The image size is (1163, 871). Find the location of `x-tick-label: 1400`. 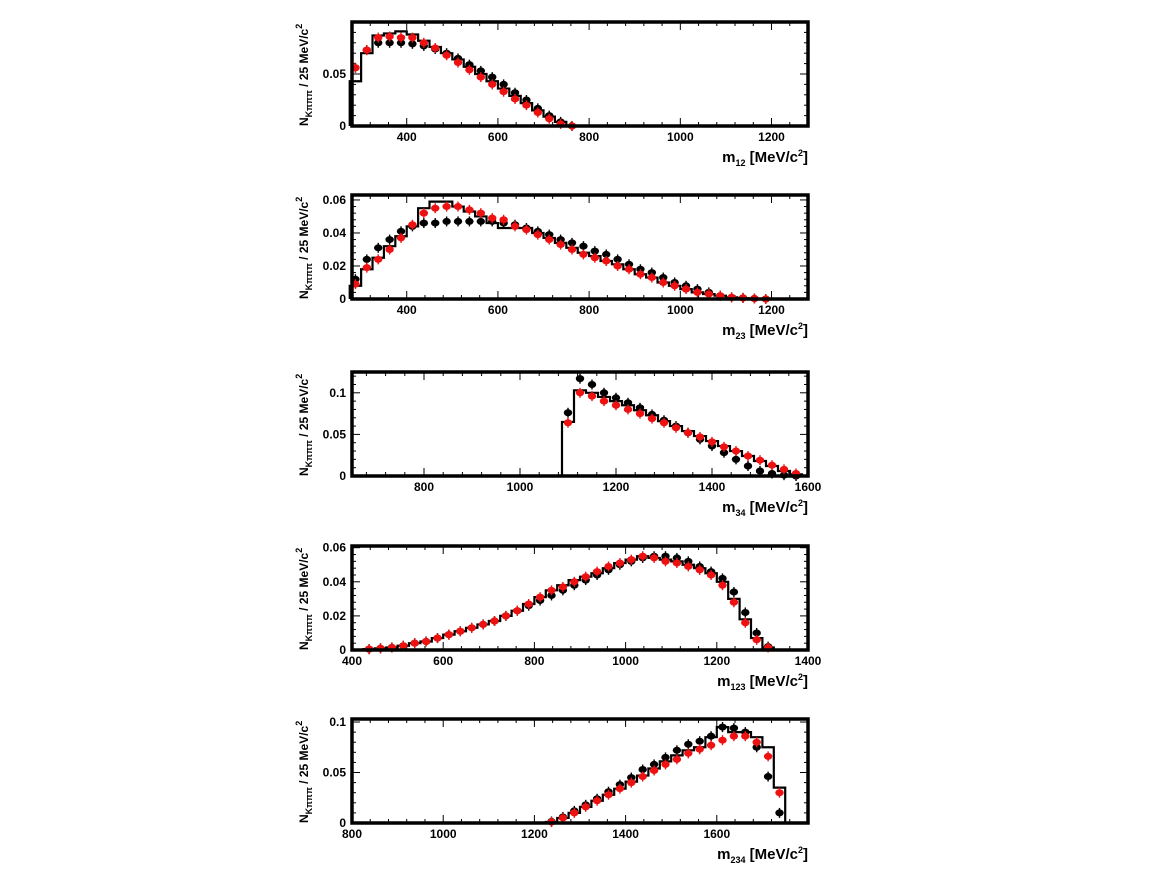

x-tick-label: 1400 is located at coordinates (808, 661).